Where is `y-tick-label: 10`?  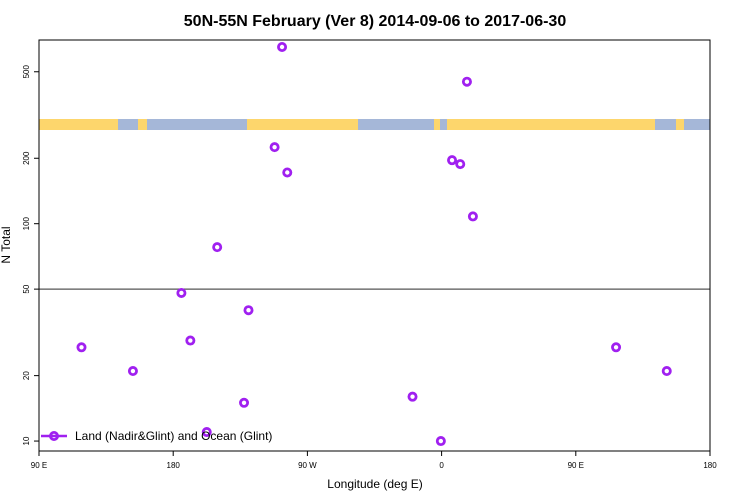 y-tick-label: 10 is located at coordinates (26, 440).